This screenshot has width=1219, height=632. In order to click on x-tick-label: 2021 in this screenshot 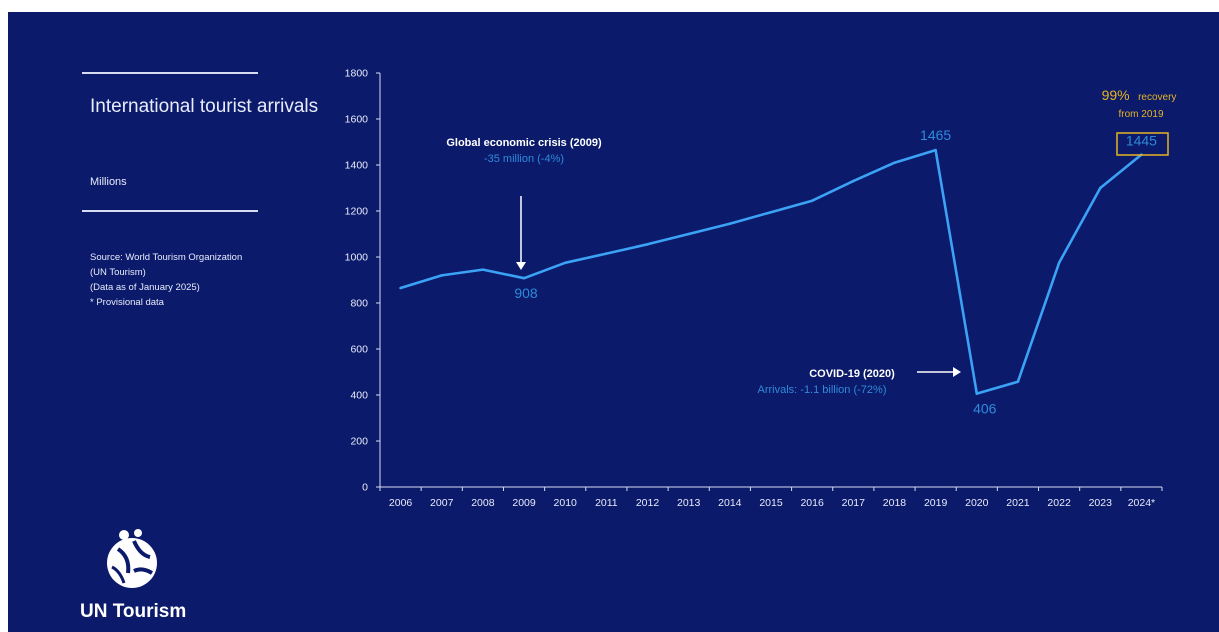, I will do `click(1018, 503)`.